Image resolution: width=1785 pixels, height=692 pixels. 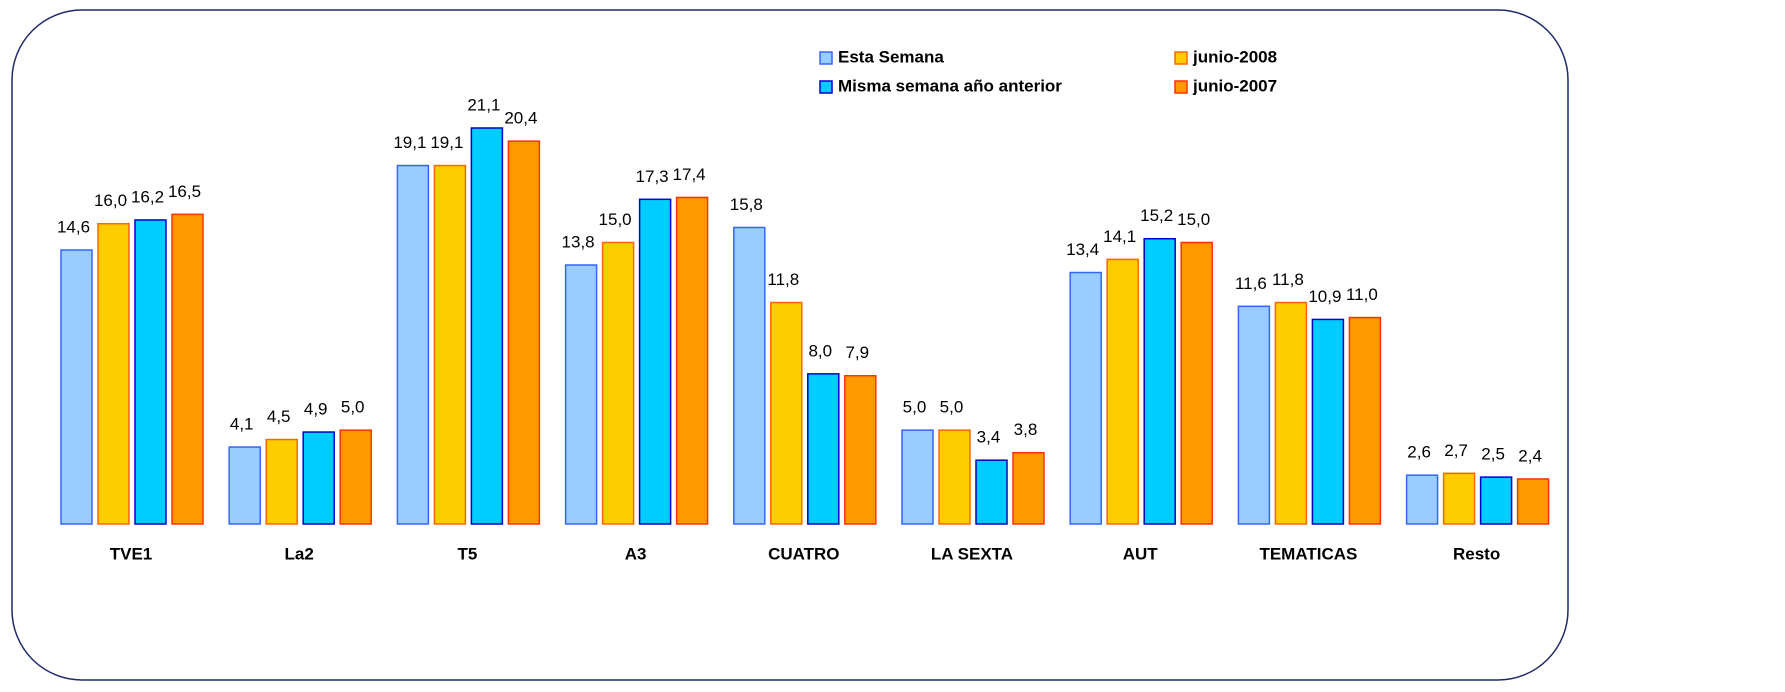 I want to click on data-label: 7,9, so click(x=857, y=352).